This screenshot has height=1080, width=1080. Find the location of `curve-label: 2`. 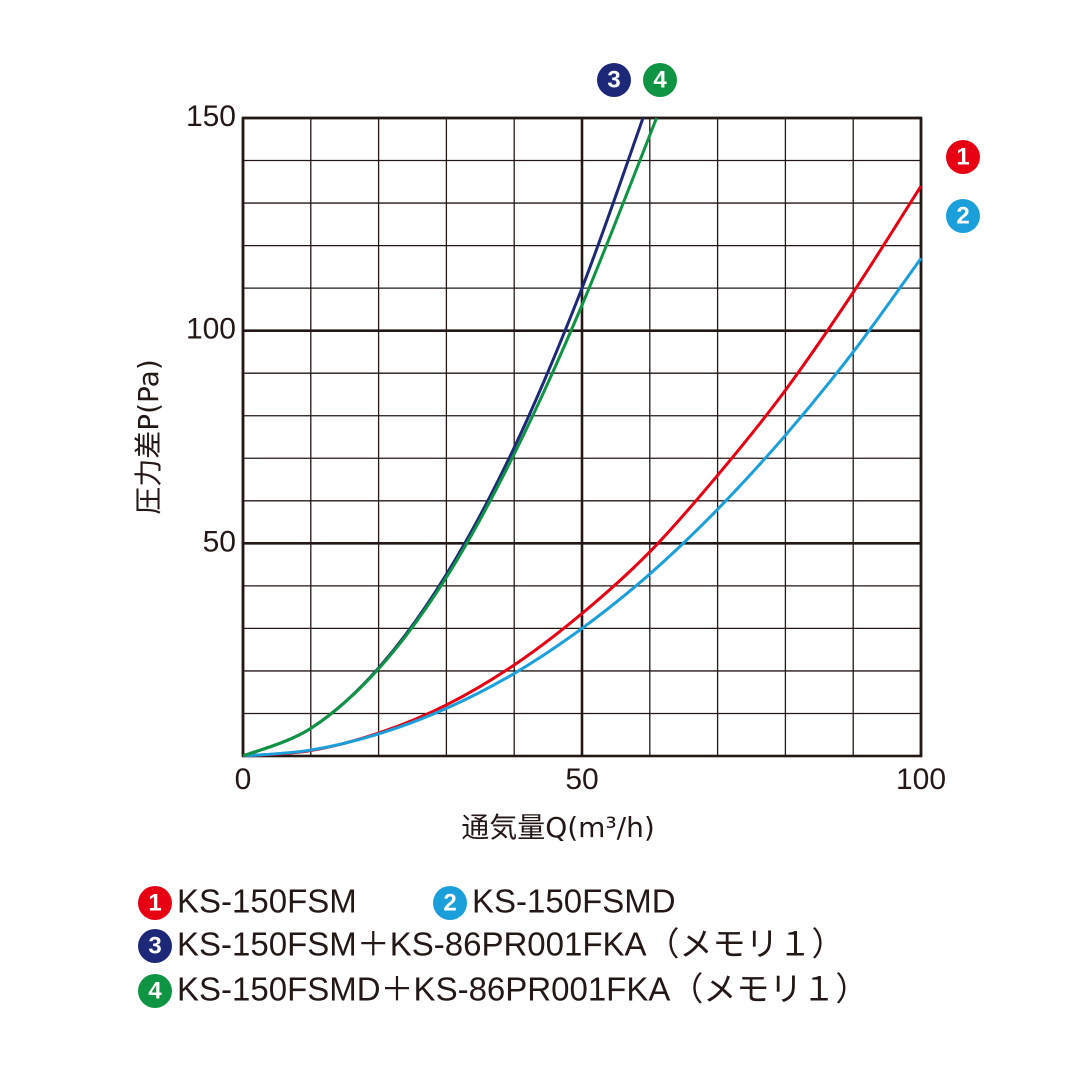

curve-label: 2 is located at coordinates (962, 215).